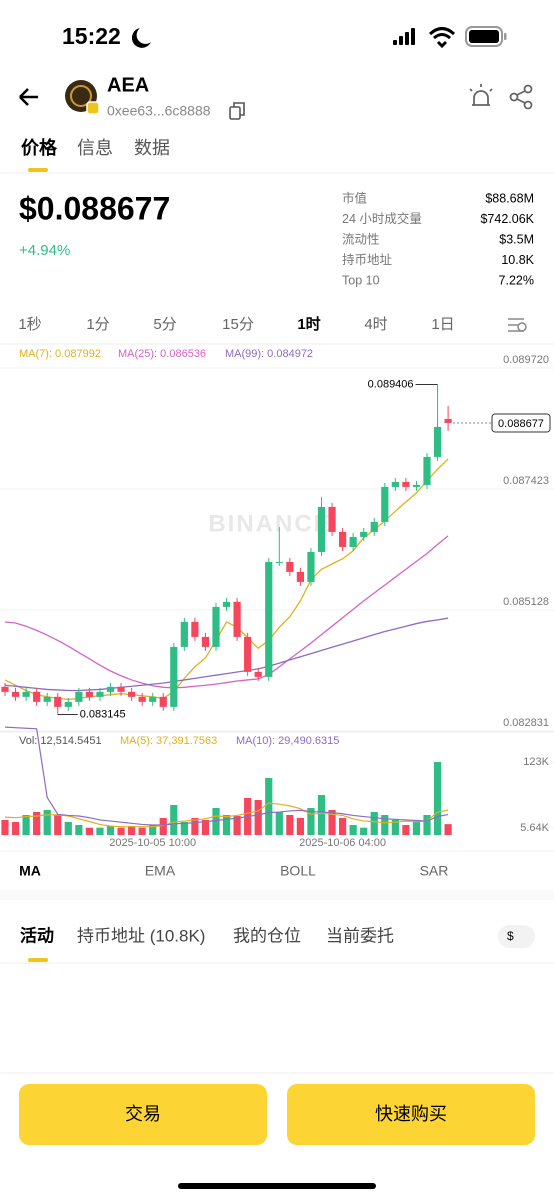  I want to click on tab: 数据, so click(152, 148).